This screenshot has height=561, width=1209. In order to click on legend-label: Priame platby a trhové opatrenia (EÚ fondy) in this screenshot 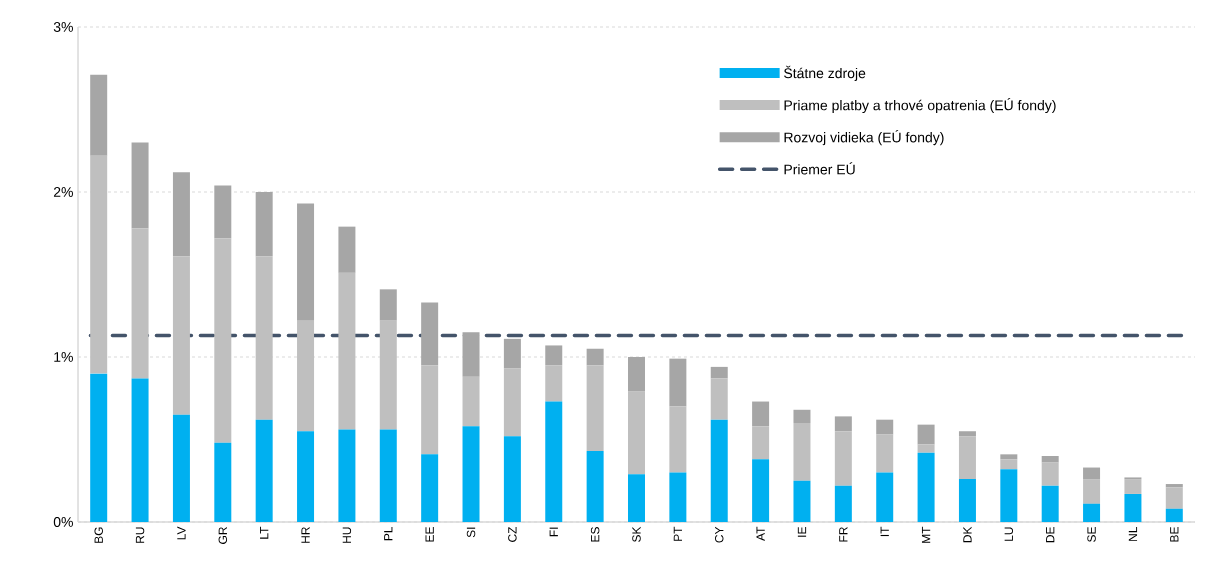, I will do `click(920, 106)`.